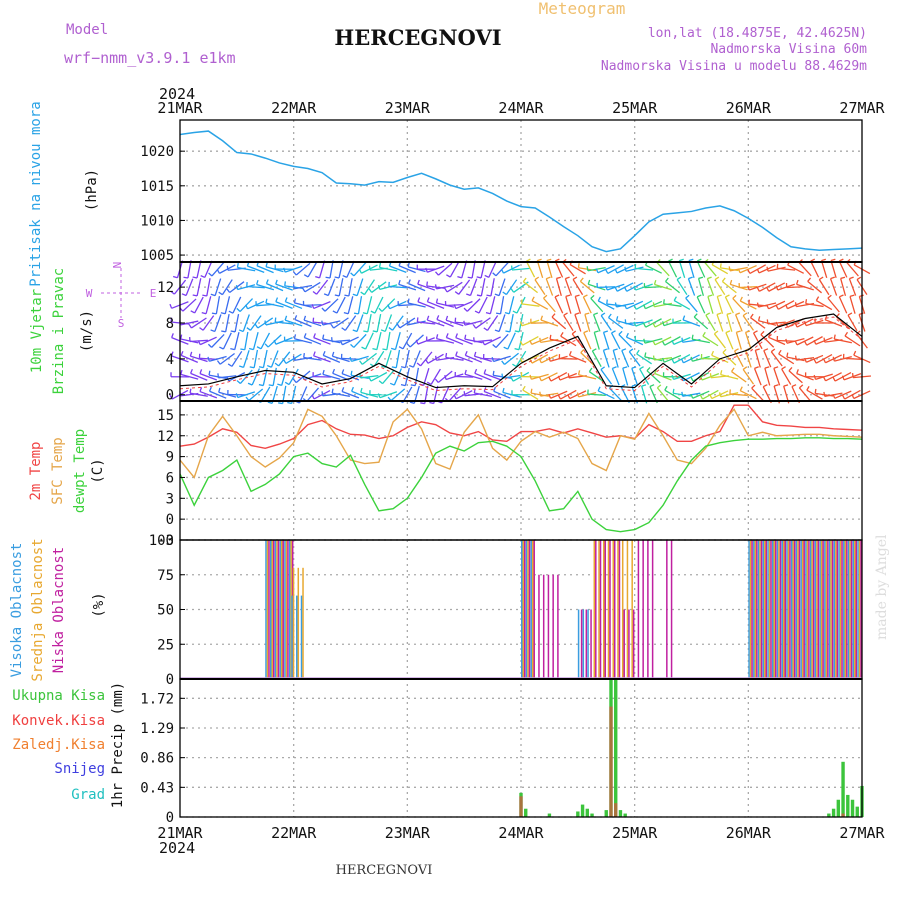 This screenshot has width=900, height=900. What do you see at coordinates (121, 323) in the screenshot?
I see `compass-south: S` at bounding box center [121, 323].